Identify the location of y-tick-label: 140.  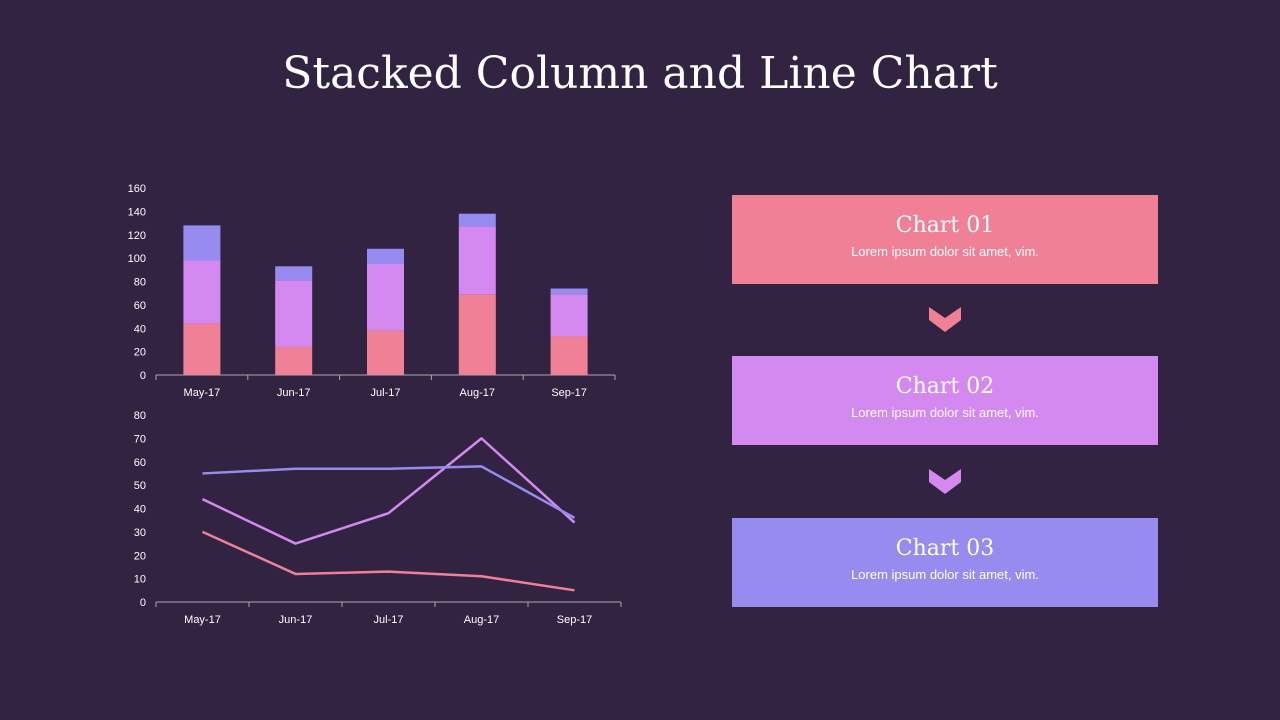
(137, 212).